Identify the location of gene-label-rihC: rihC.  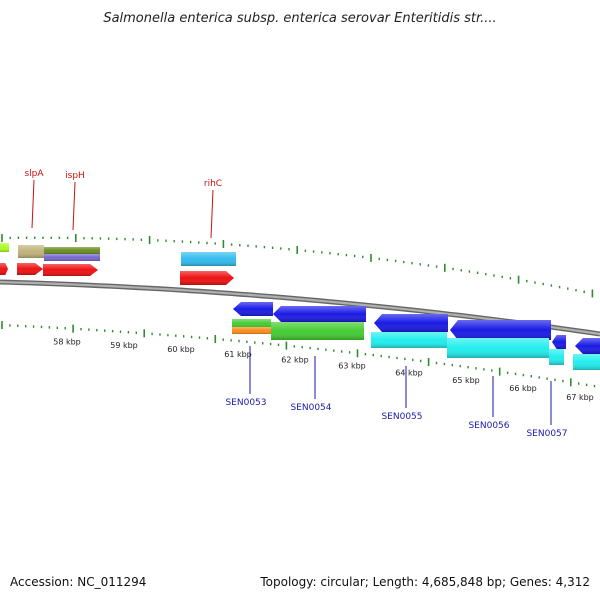
(213, 184).